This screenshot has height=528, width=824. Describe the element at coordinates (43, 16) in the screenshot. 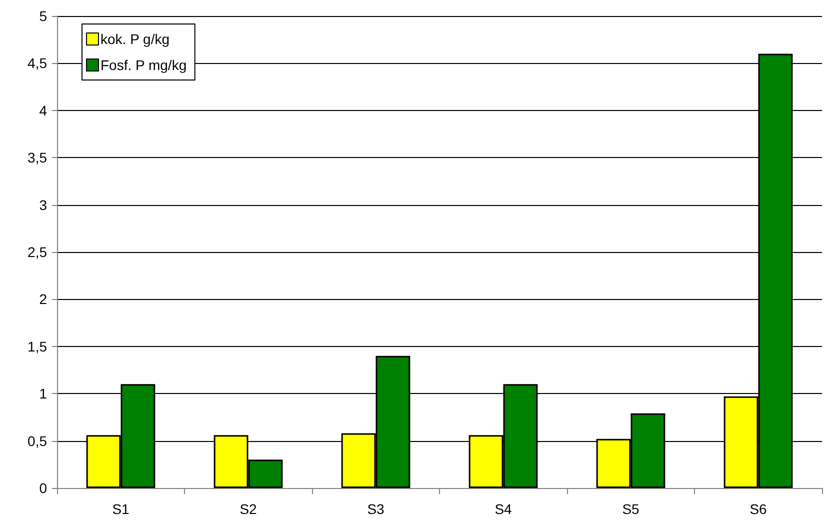

I see `y-tick-label: 5` at that location.